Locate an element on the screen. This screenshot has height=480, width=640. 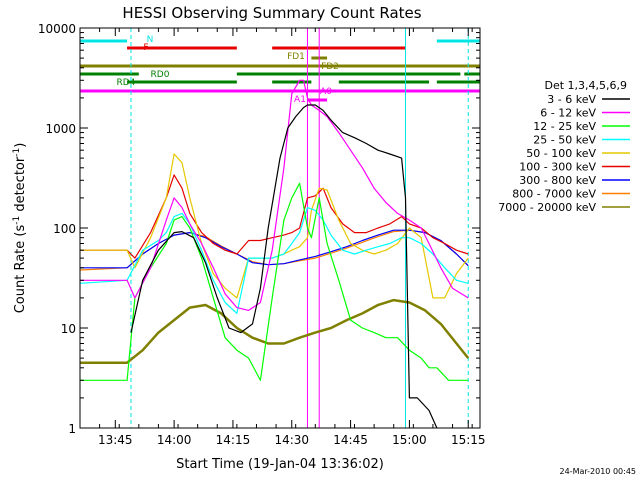
legend-entry-label: 800 - 7000 keV is located at coordinates (554, 194).